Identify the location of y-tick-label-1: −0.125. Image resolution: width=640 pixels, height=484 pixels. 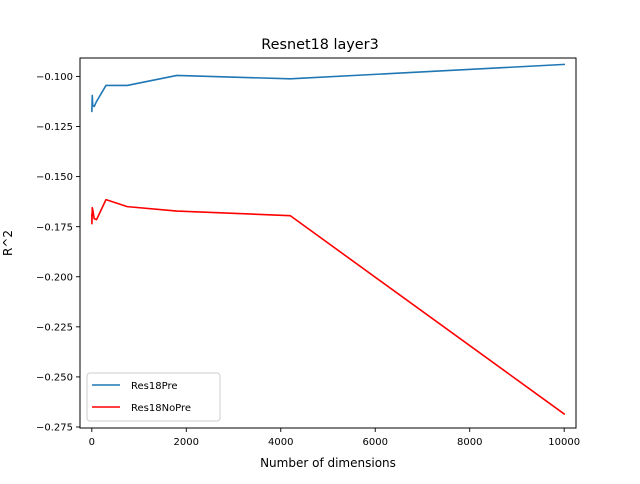
(54, 127).